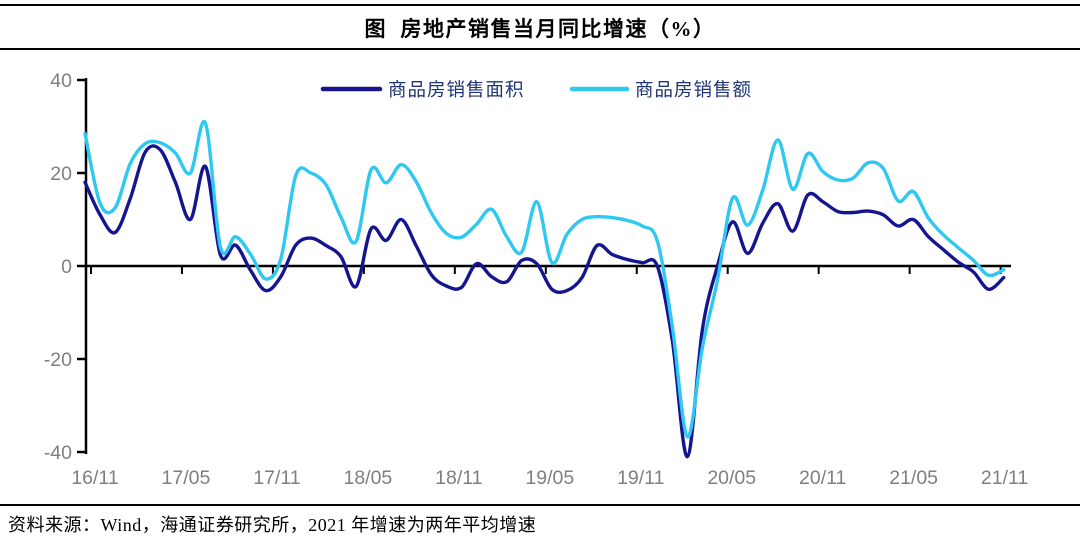 This screenshot has width=1080, height=539. What do you see at coordinates (186, 478) in the screenshot?
I see `x-tick-label: 17/05` at bounding box center [186, 478].